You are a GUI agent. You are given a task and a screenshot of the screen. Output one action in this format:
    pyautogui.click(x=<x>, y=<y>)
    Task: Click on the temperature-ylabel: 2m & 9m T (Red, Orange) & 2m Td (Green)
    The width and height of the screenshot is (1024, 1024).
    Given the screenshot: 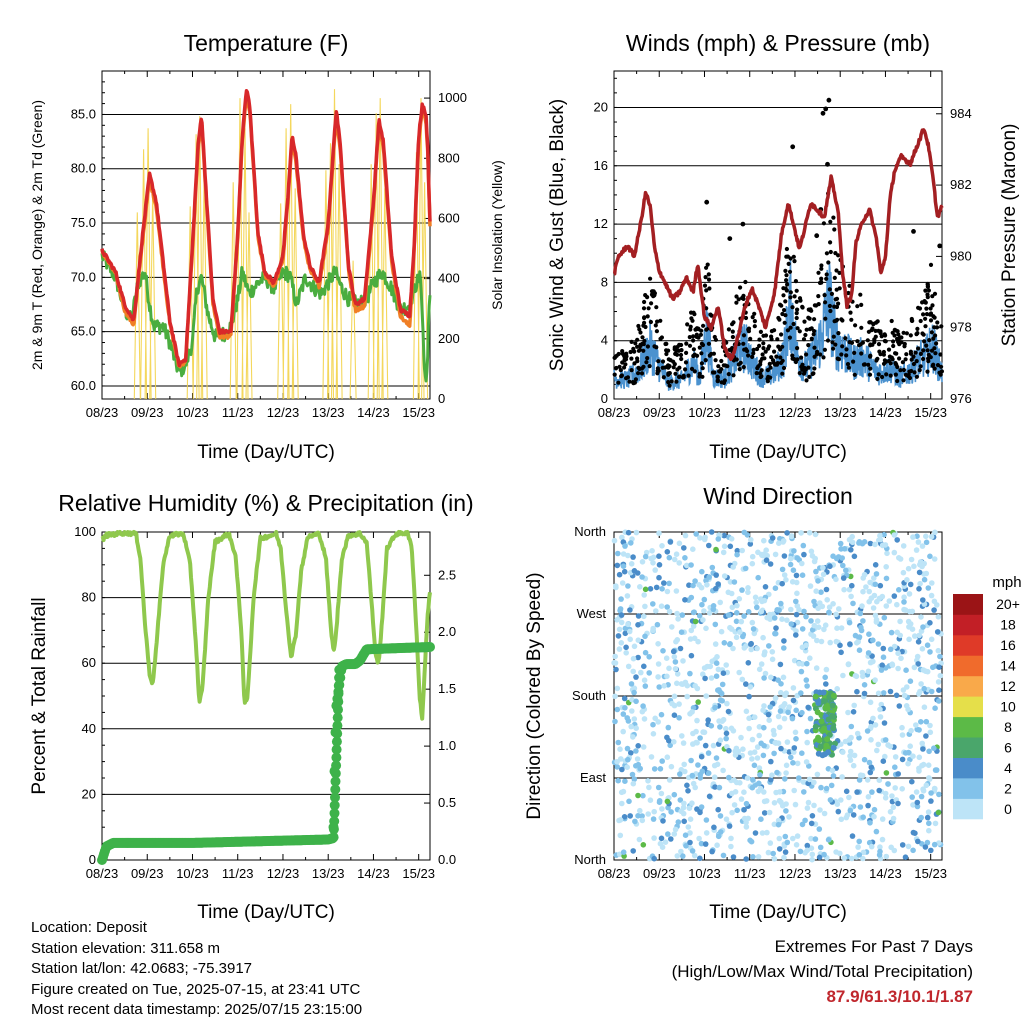 What is the action you would take?
    pyautogui.click(x=37, y=235)
    